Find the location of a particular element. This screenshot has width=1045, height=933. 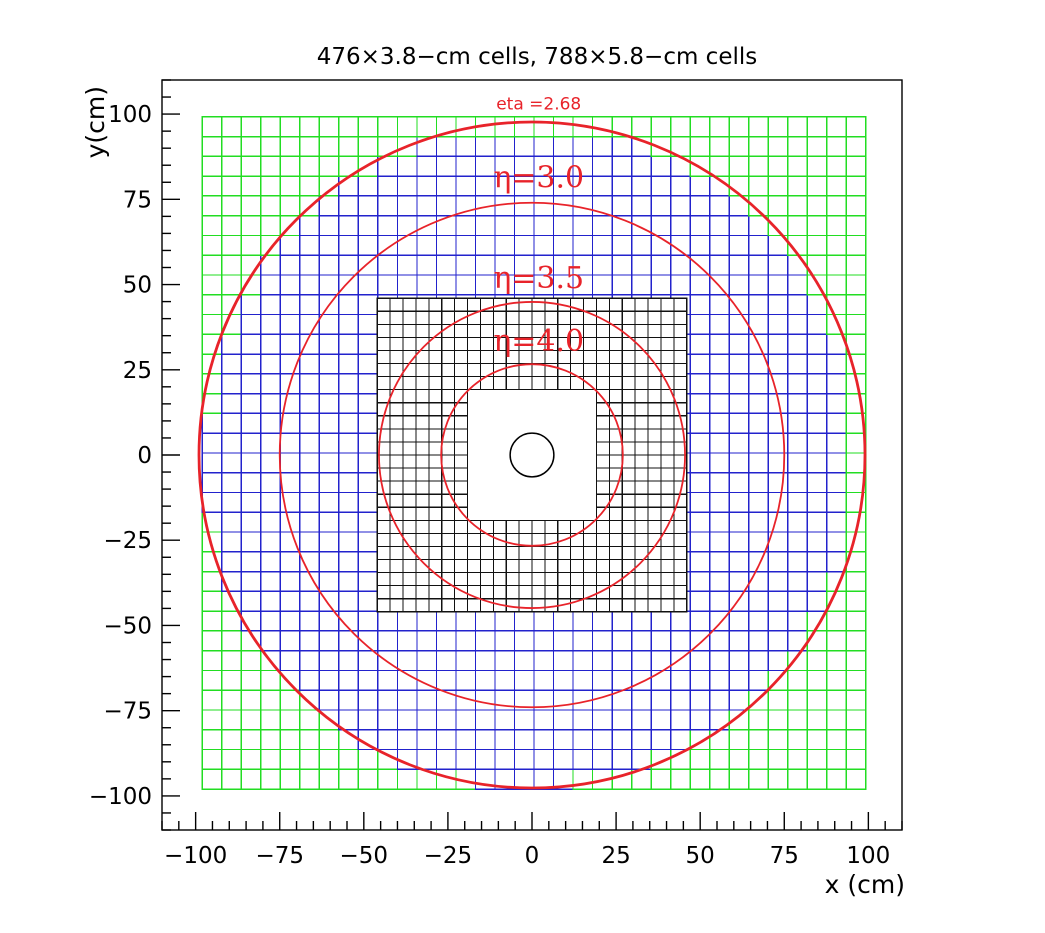

y-tick-label: −75 is located at coordinates (127, 712).